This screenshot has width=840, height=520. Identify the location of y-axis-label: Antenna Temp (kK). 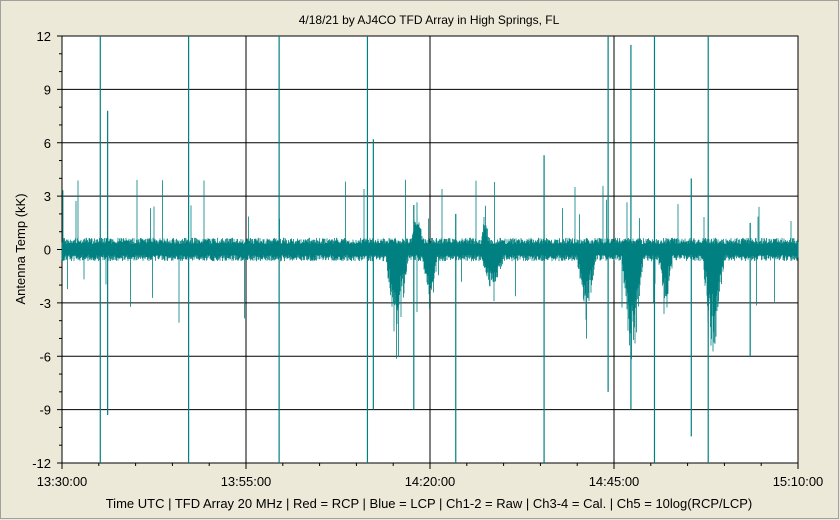
(20, 248).